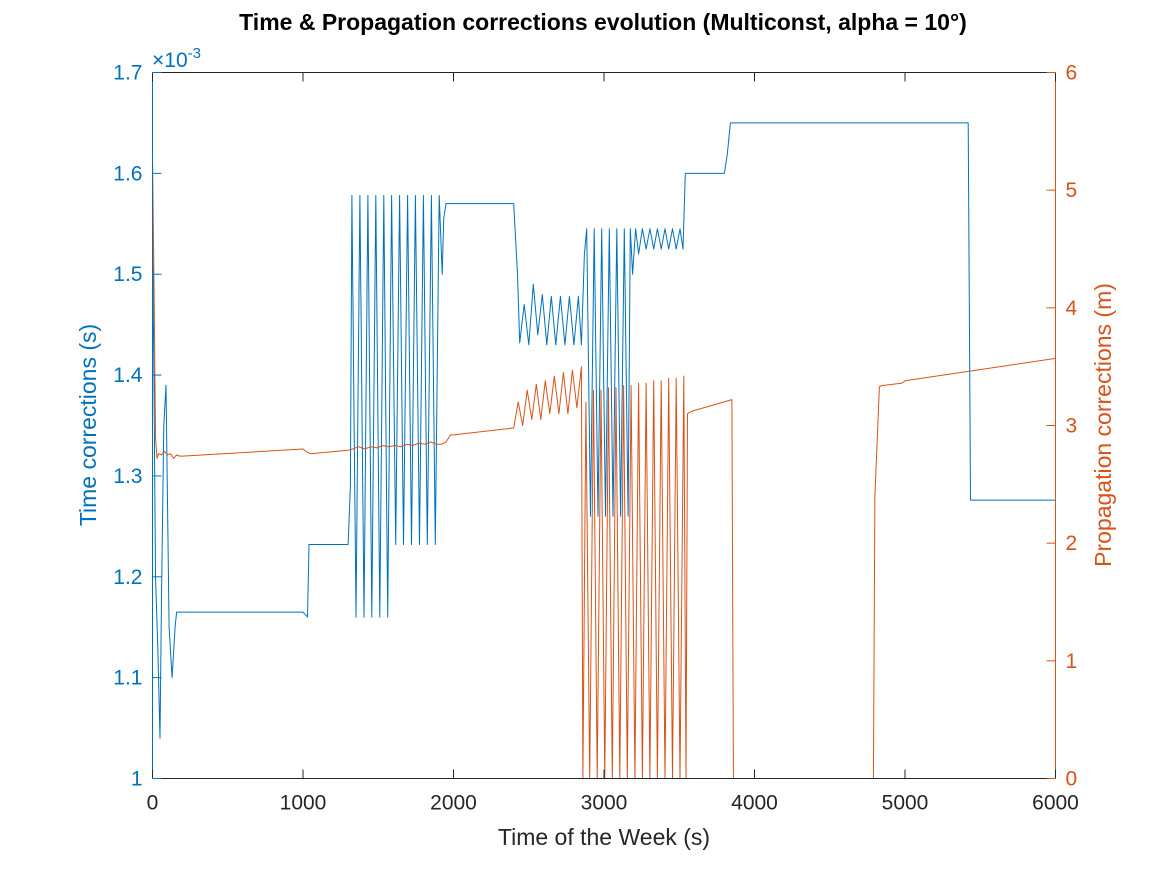 The image size is (1167, 875). I want to click on right-tick-label: 6, so click(1072, 73).